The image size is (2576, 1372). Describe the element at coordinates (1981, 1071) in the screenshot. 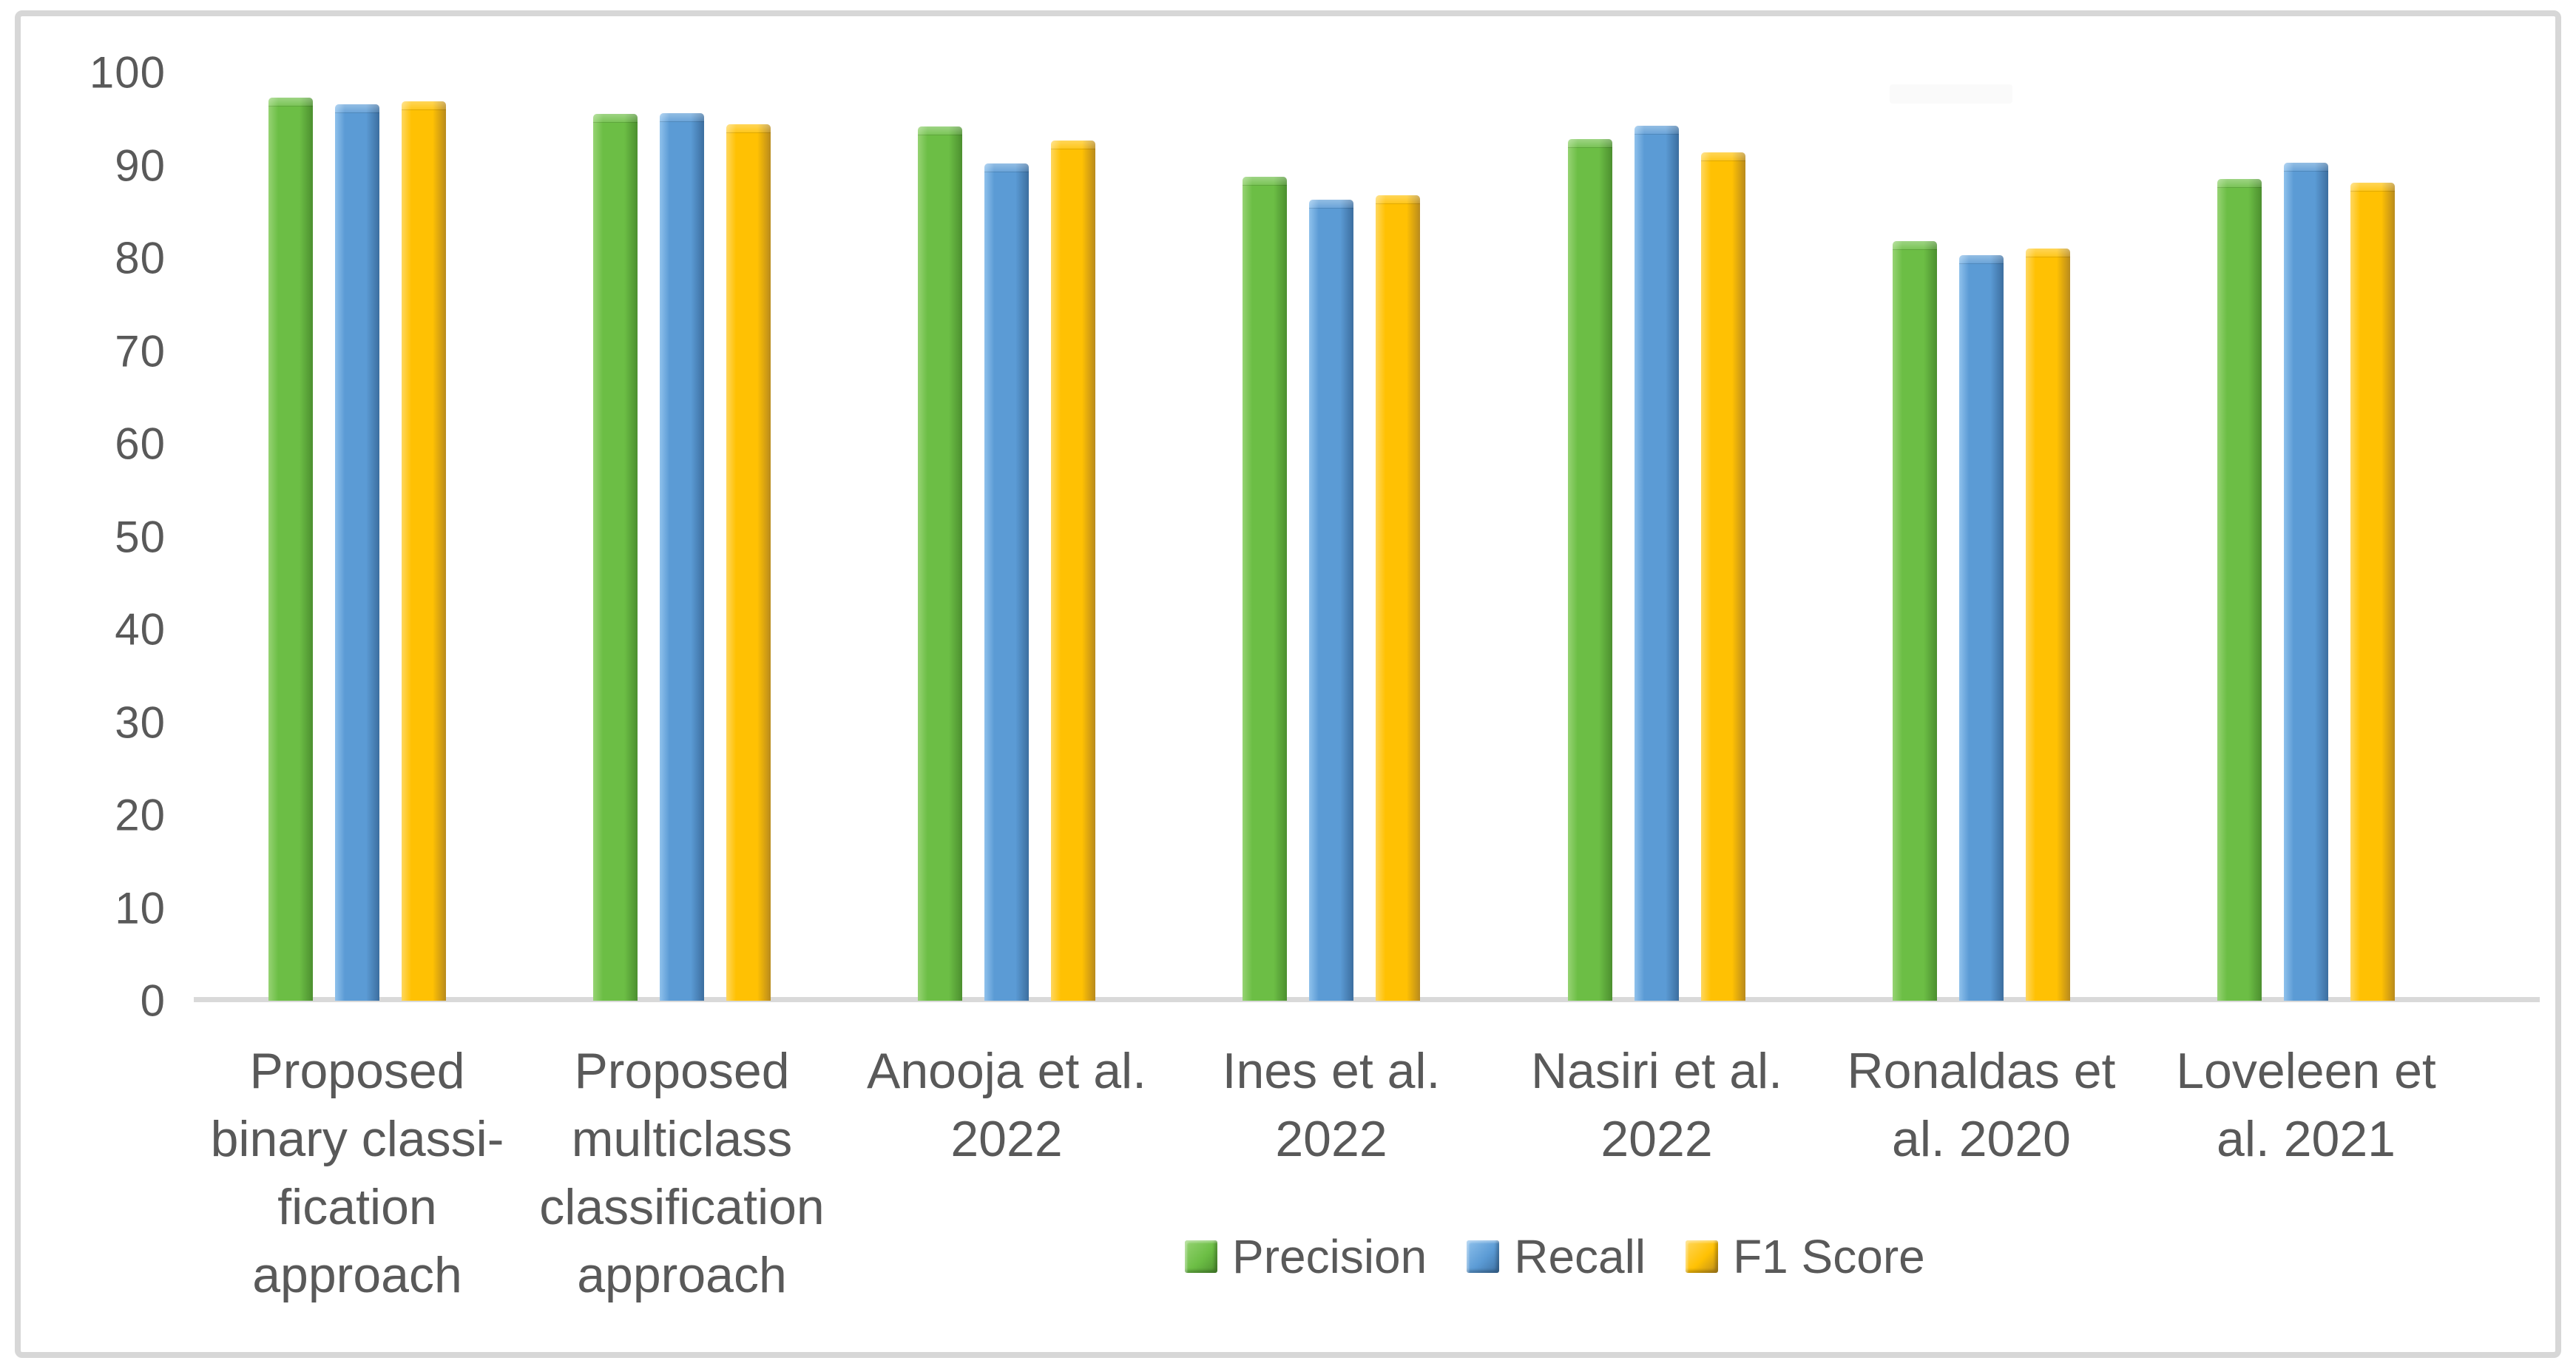

I see `x-category-label-line: Ronaldas et` at that location.